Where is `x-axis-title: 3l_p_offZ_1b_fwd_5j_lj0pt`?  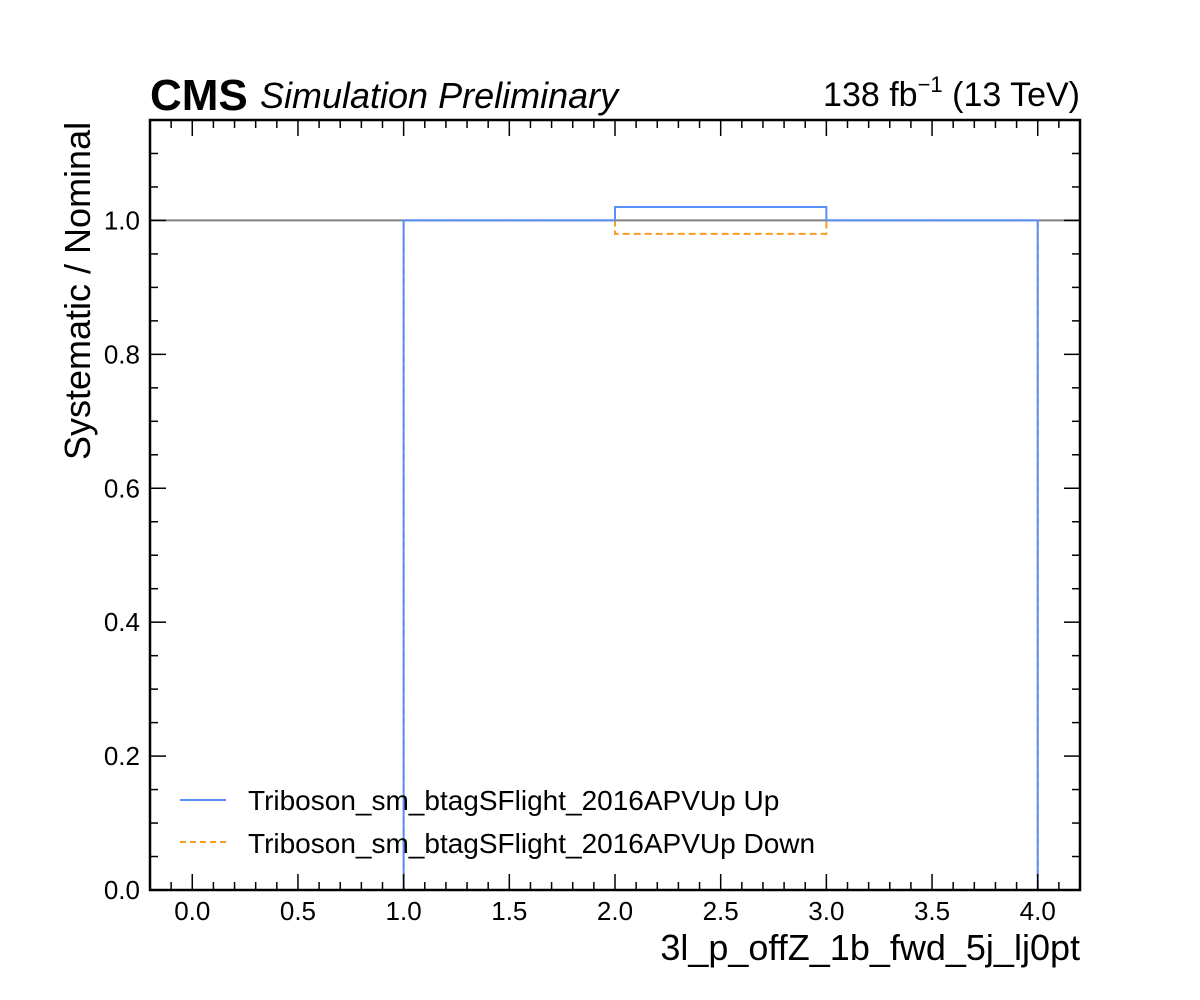 x-axis-title: 3l_p_offZ_1b_fwd_5j_lj0pt is located at coordinates (870, 947).